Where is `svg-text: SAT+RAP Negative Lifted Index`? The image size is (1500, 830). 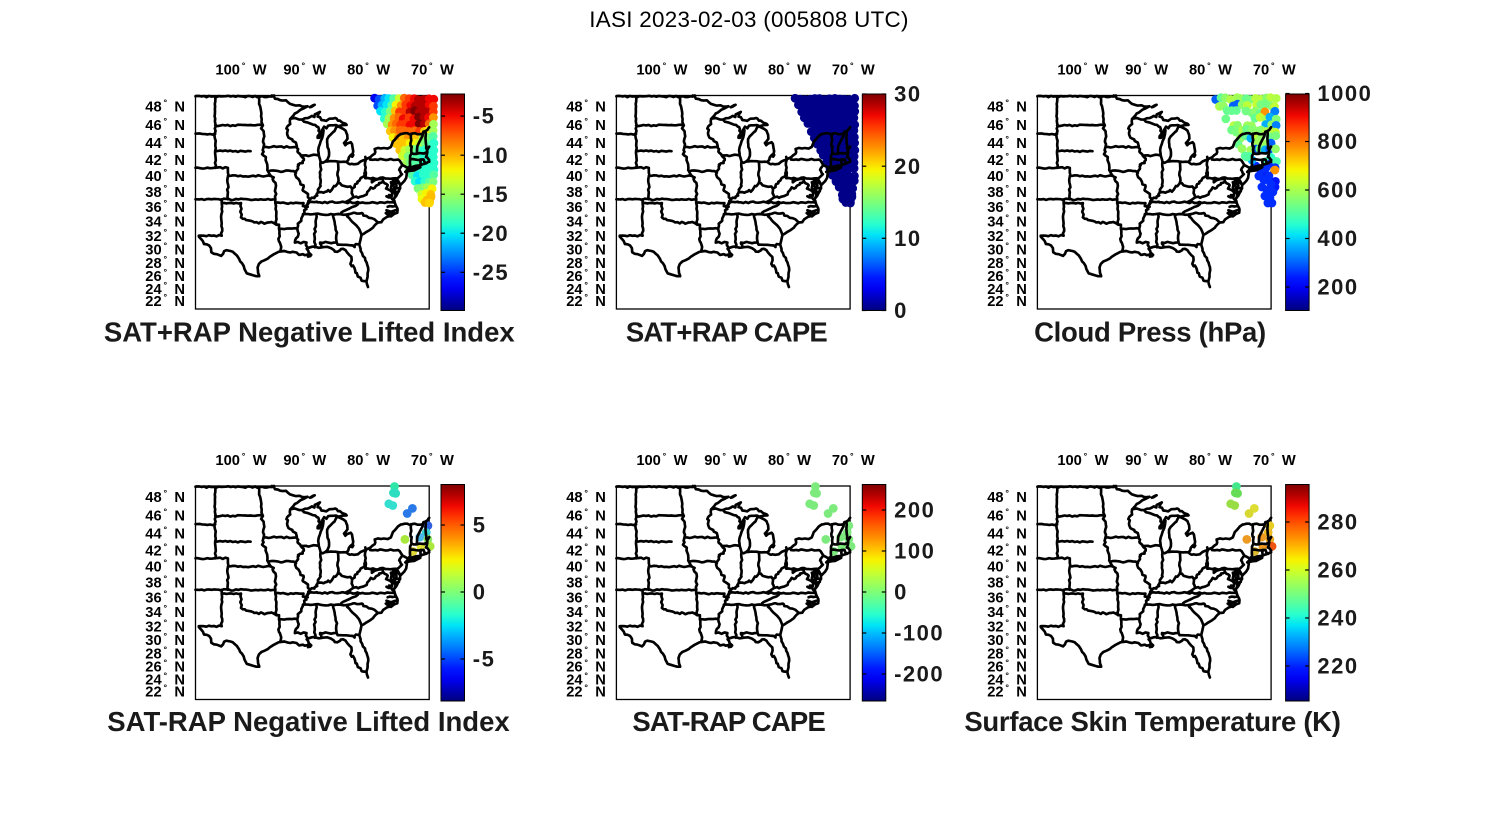
svg-text: SAT+RAP Negative Lifted Index is located at coordinates (310, 332).